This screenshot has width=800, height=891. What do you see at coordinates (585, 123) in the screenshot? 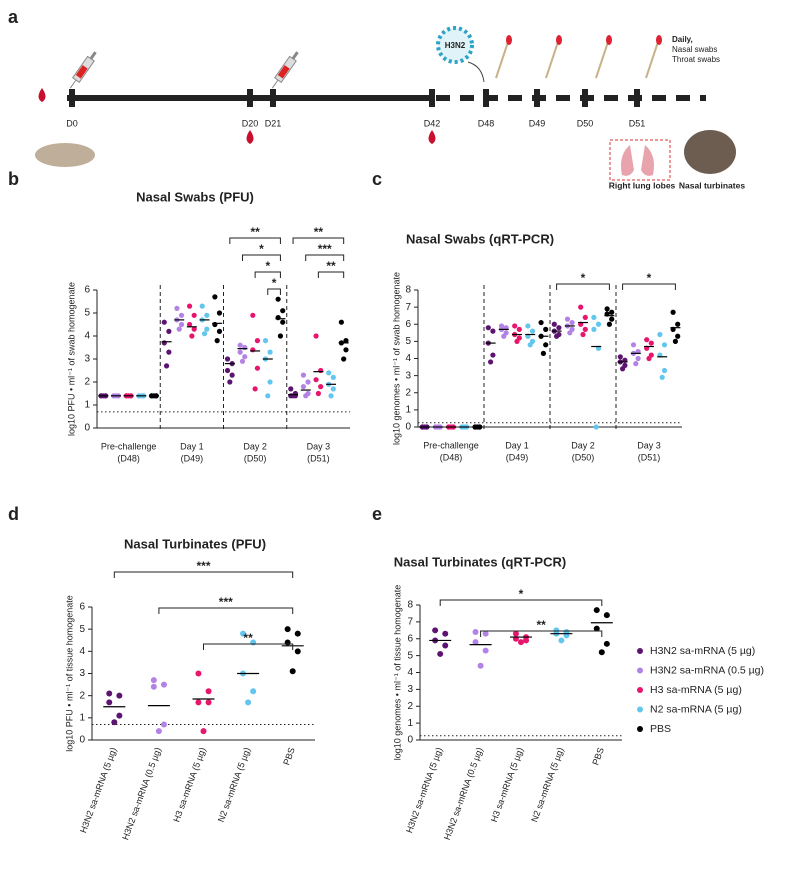
I see `day-label: D50` at bounding box center [585, 123].